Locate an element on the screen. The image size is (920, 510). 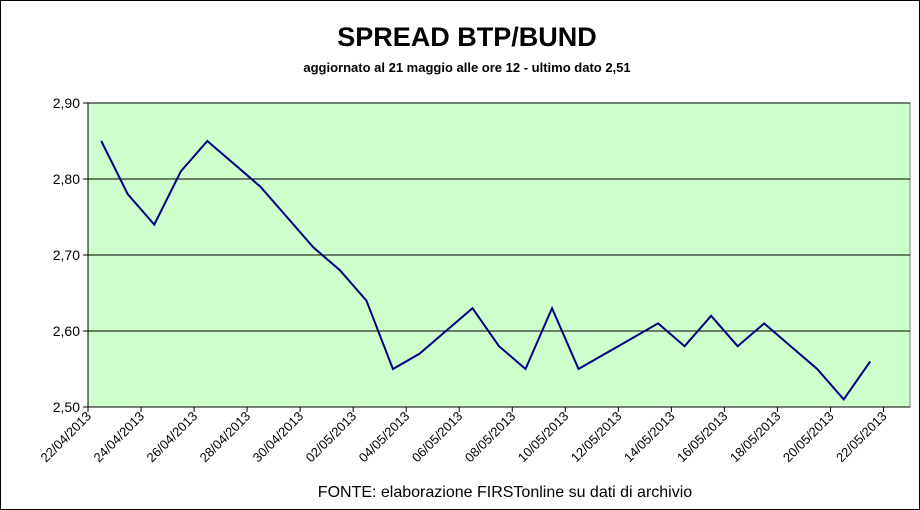
y-tick-label: 2,90 is located at coordinates (66, 103).